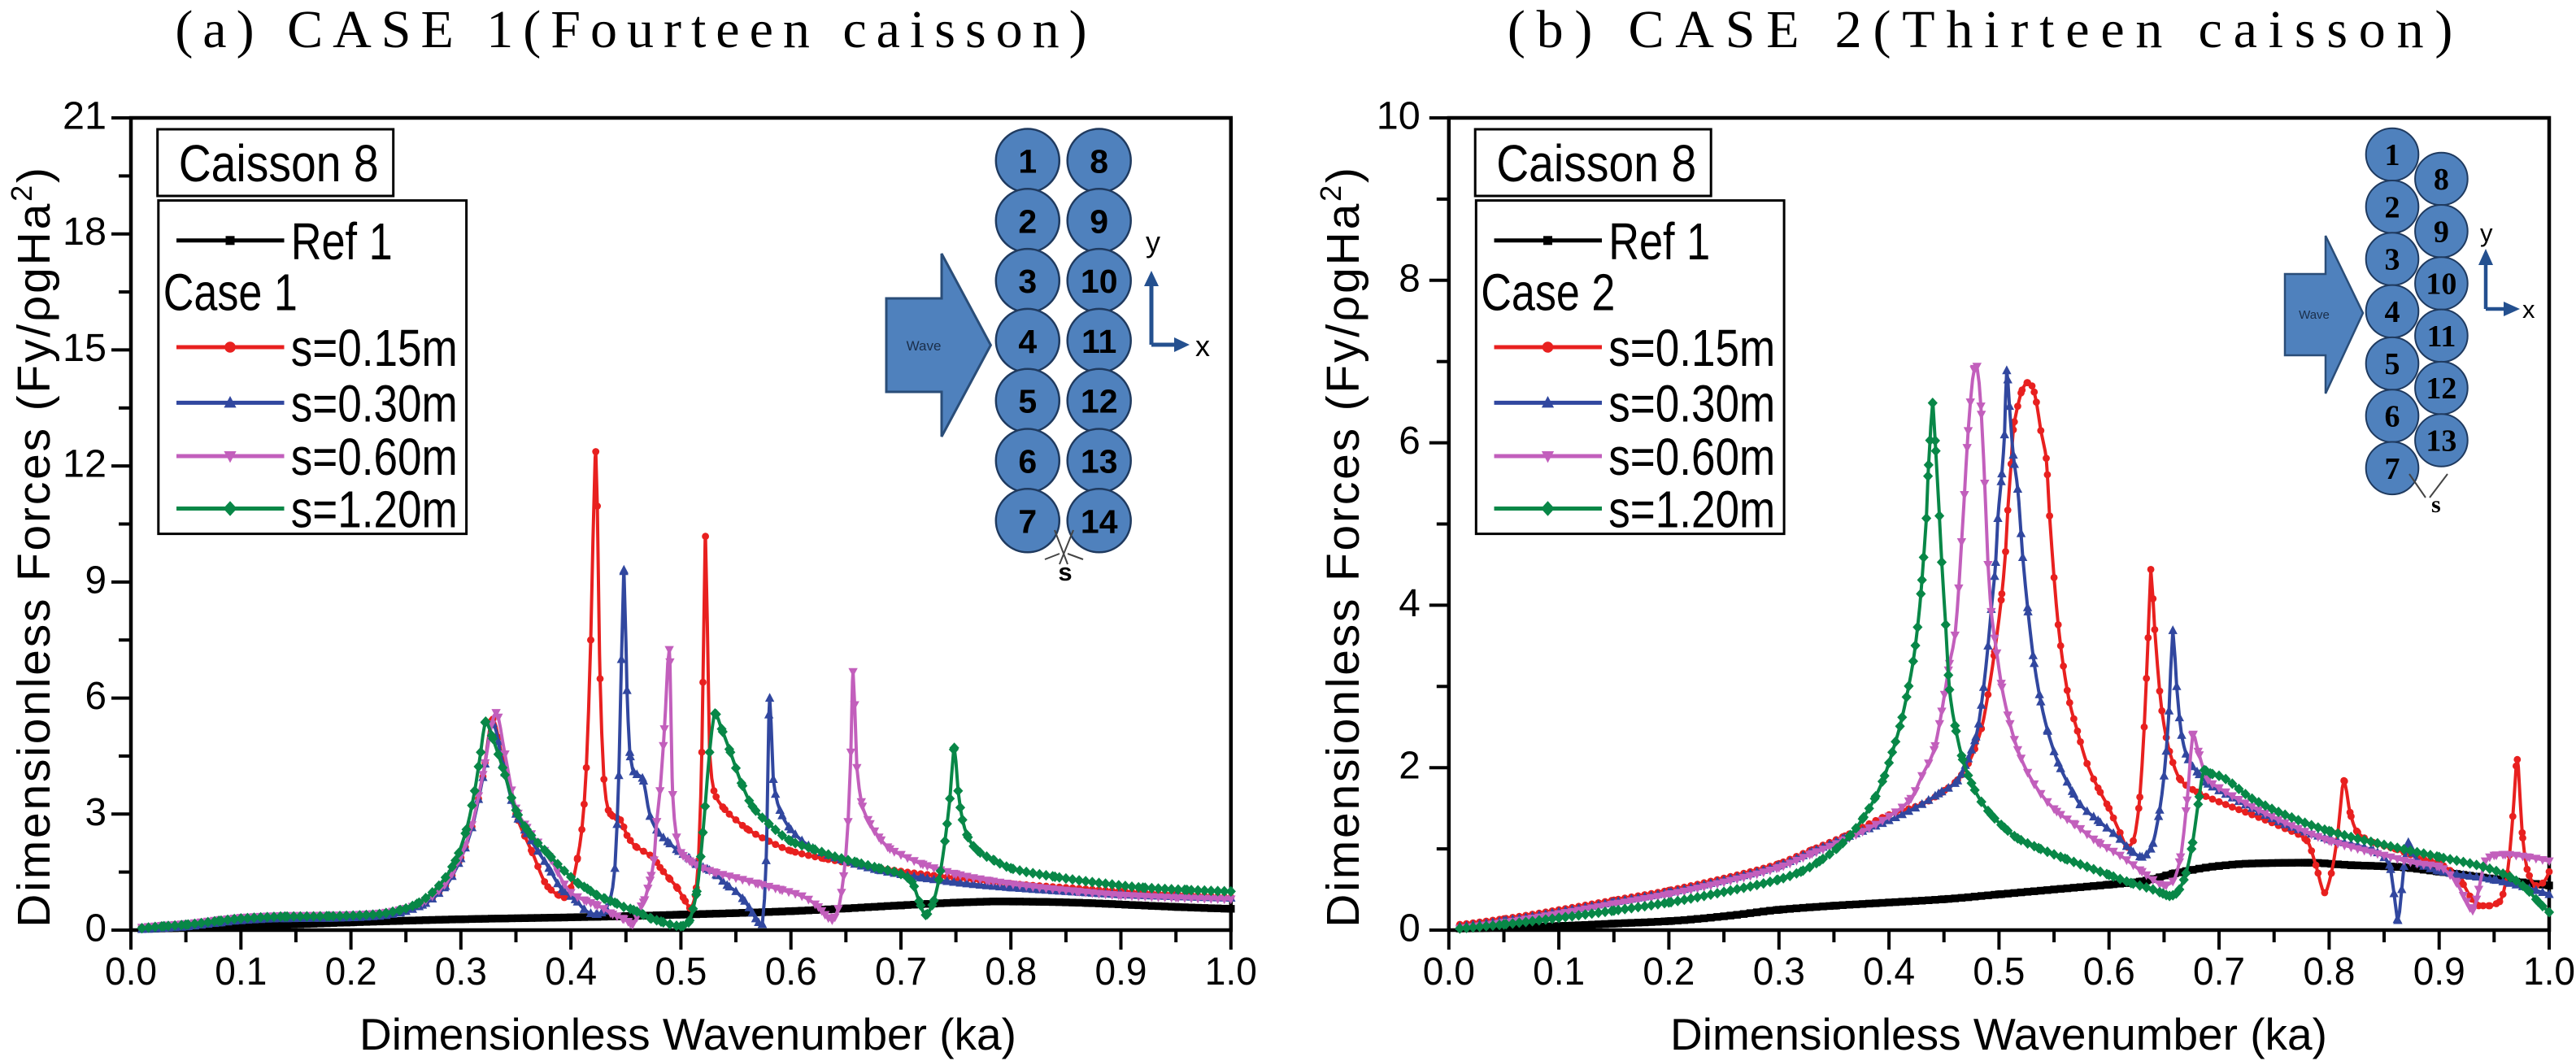 The height and width of the screenshot is (1061, 2576). I want to click on svg-text: (a) CASE 1(Fourteen caisson), so click(635, 29).